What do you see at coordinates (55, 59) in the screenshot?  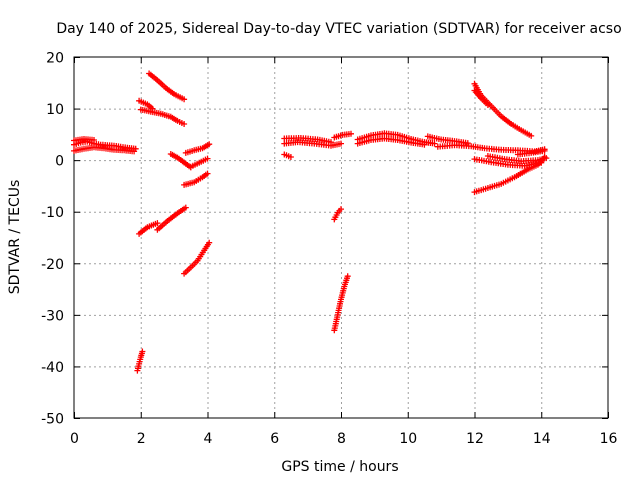 I see `y-tick-label: 20` at bounding box center [55, 59].